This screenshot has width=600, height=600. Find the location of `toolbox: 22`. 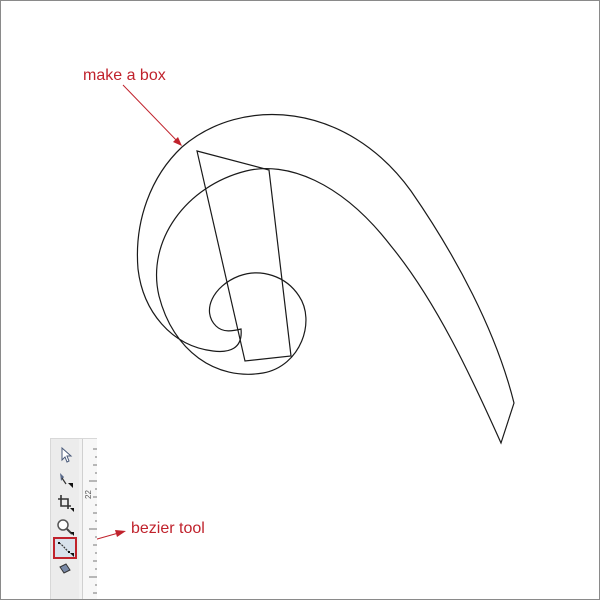

toolbox: 22 is located at coordinates (73, 518).